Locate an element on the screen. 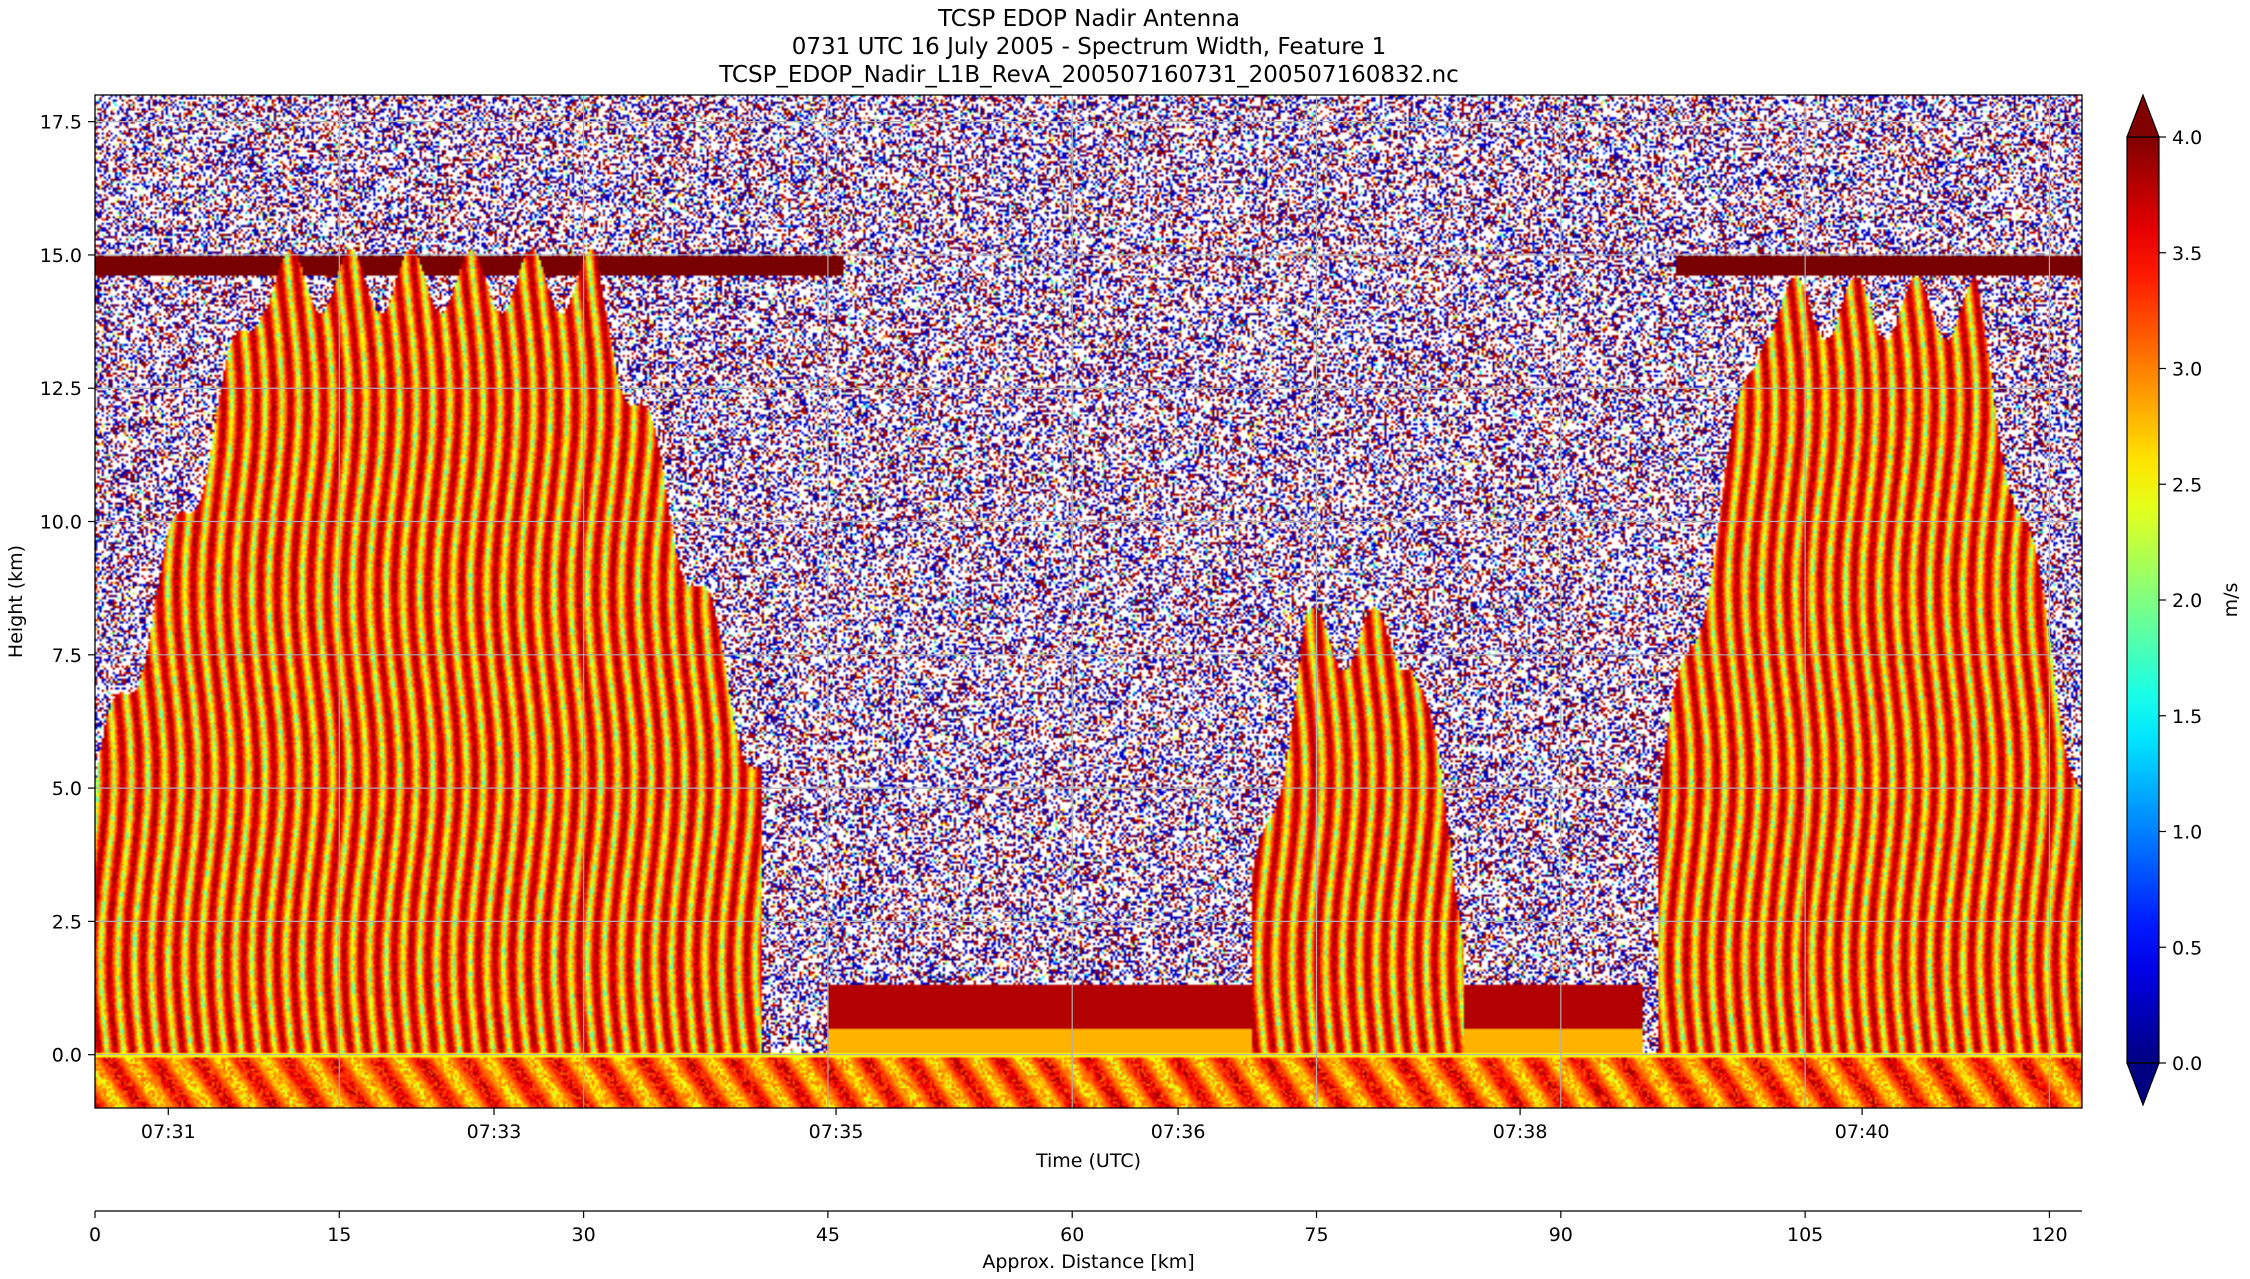 The width and height of the screenshot is (2250, 1279). distance-tick-label: 60 is located at coordinates (1072, 1235).